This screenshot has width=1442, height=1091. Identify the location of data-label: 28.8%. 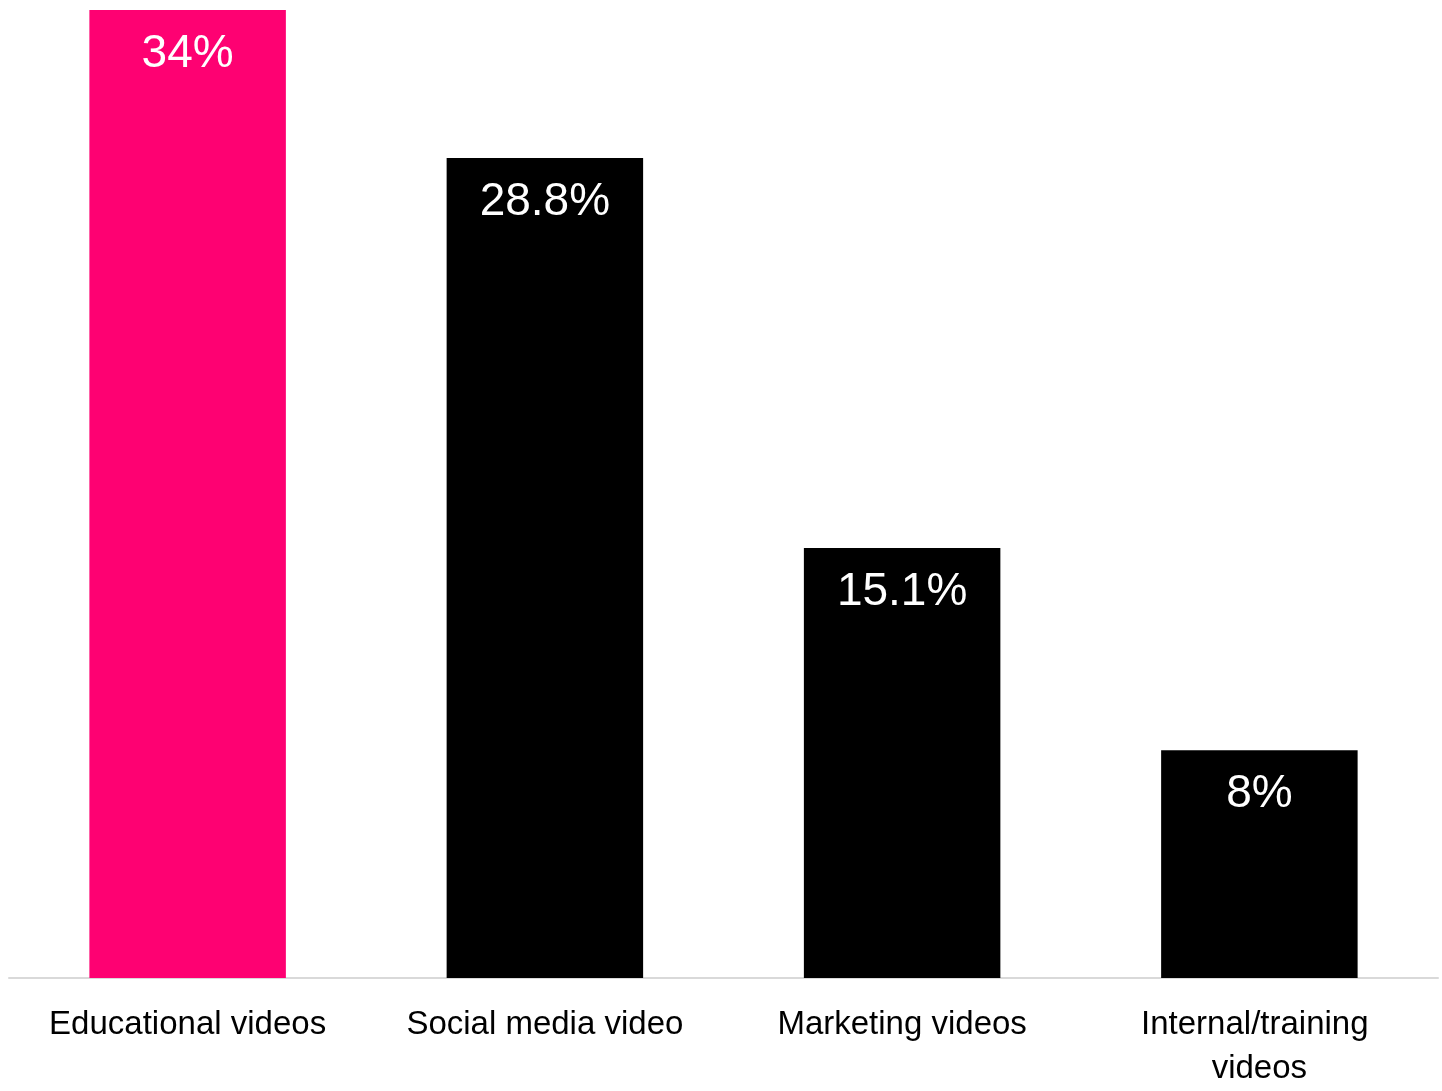
(545, 199).